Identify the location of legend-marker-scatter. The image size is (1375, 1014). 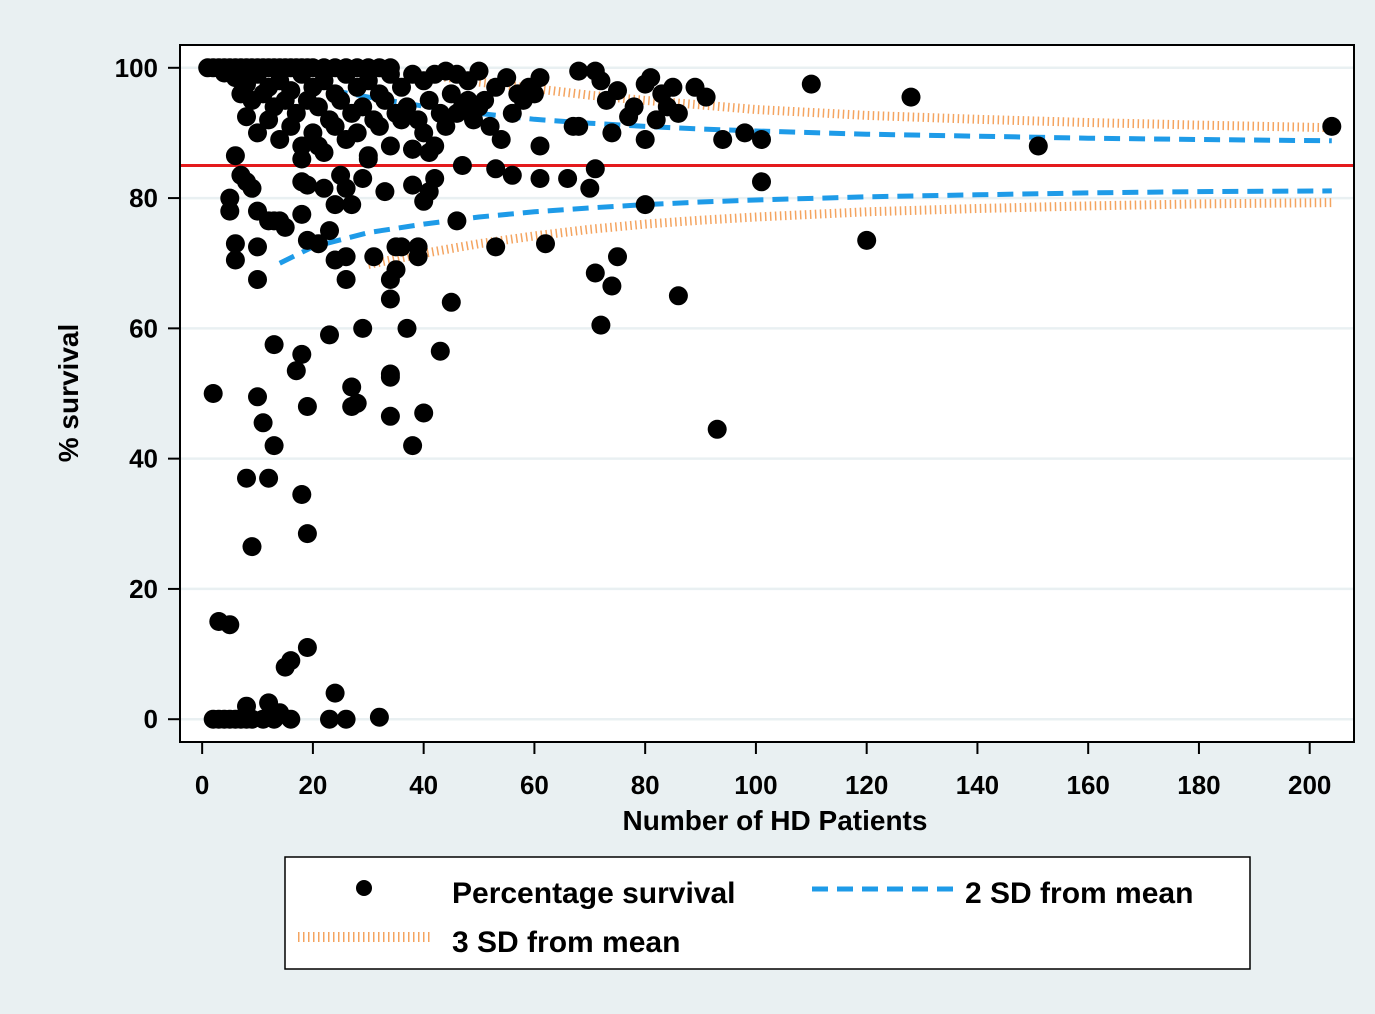
(364, 888).